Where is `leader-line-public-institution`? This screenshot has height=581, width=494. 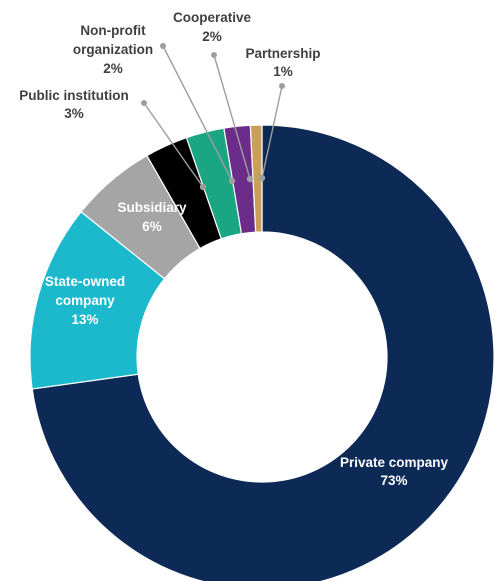 leader-line-public-institution is located at coordinates (173, 145).